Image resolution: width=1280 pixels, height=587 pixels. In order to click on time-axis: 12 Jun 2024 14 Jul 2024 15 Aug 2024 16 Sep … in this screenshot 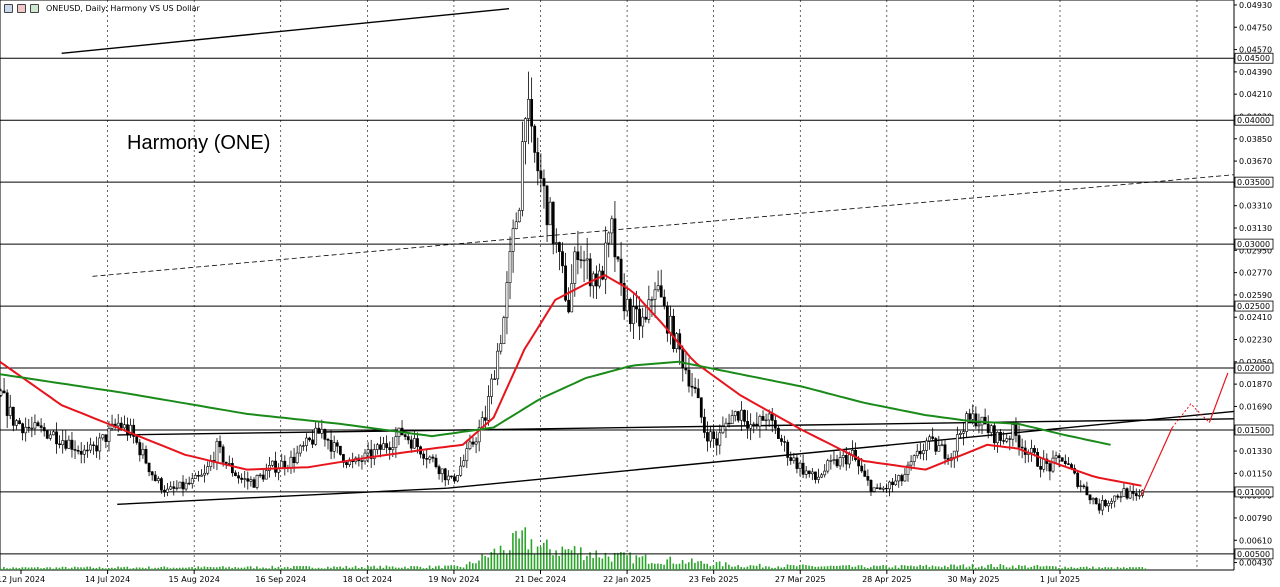, I will do `click(617, 578)`.